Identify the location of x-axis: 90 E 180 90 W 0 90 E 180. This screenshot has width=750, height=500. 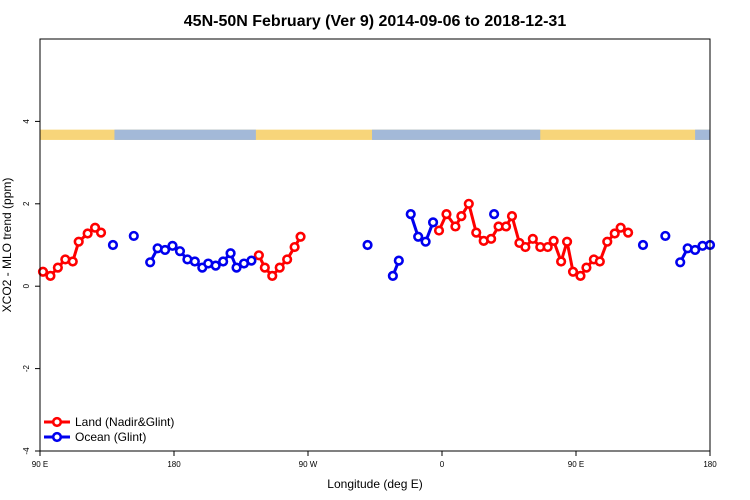
(374, 460).